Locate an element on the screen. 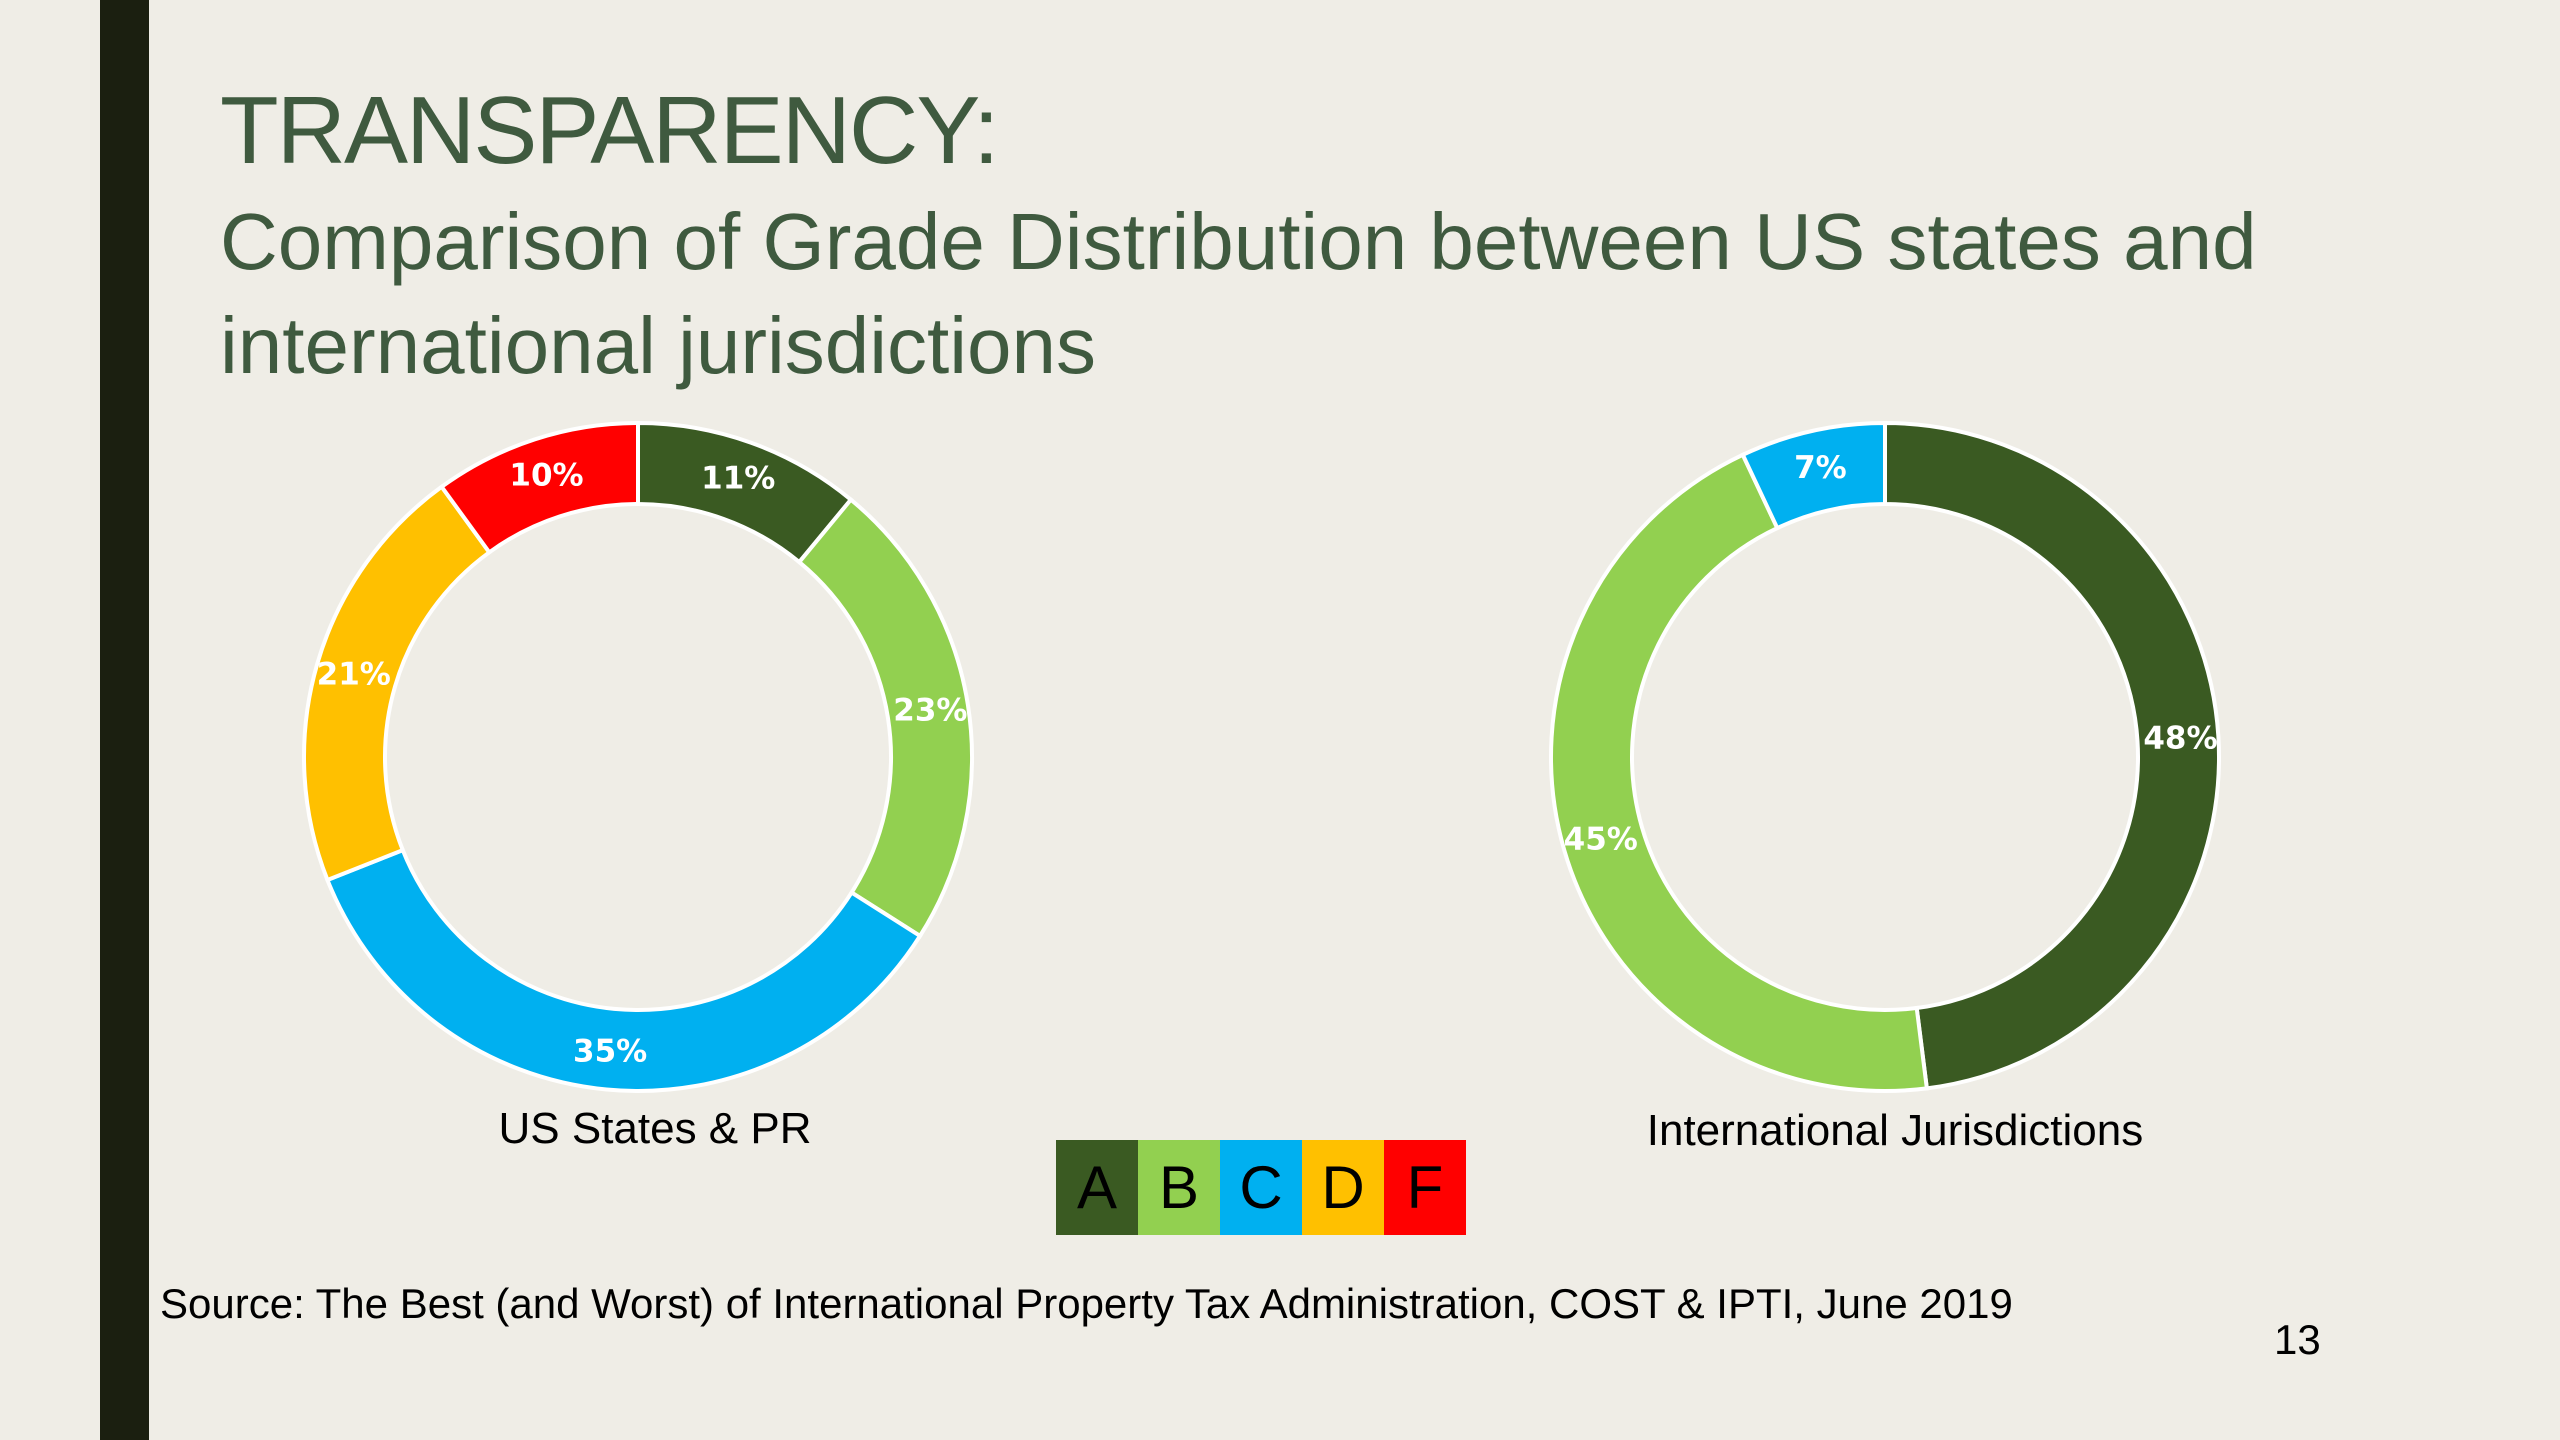 Image resolution: width=2560 pixels, height=1440 pixels. donut-slice-f is located at coordinates (539, 488).